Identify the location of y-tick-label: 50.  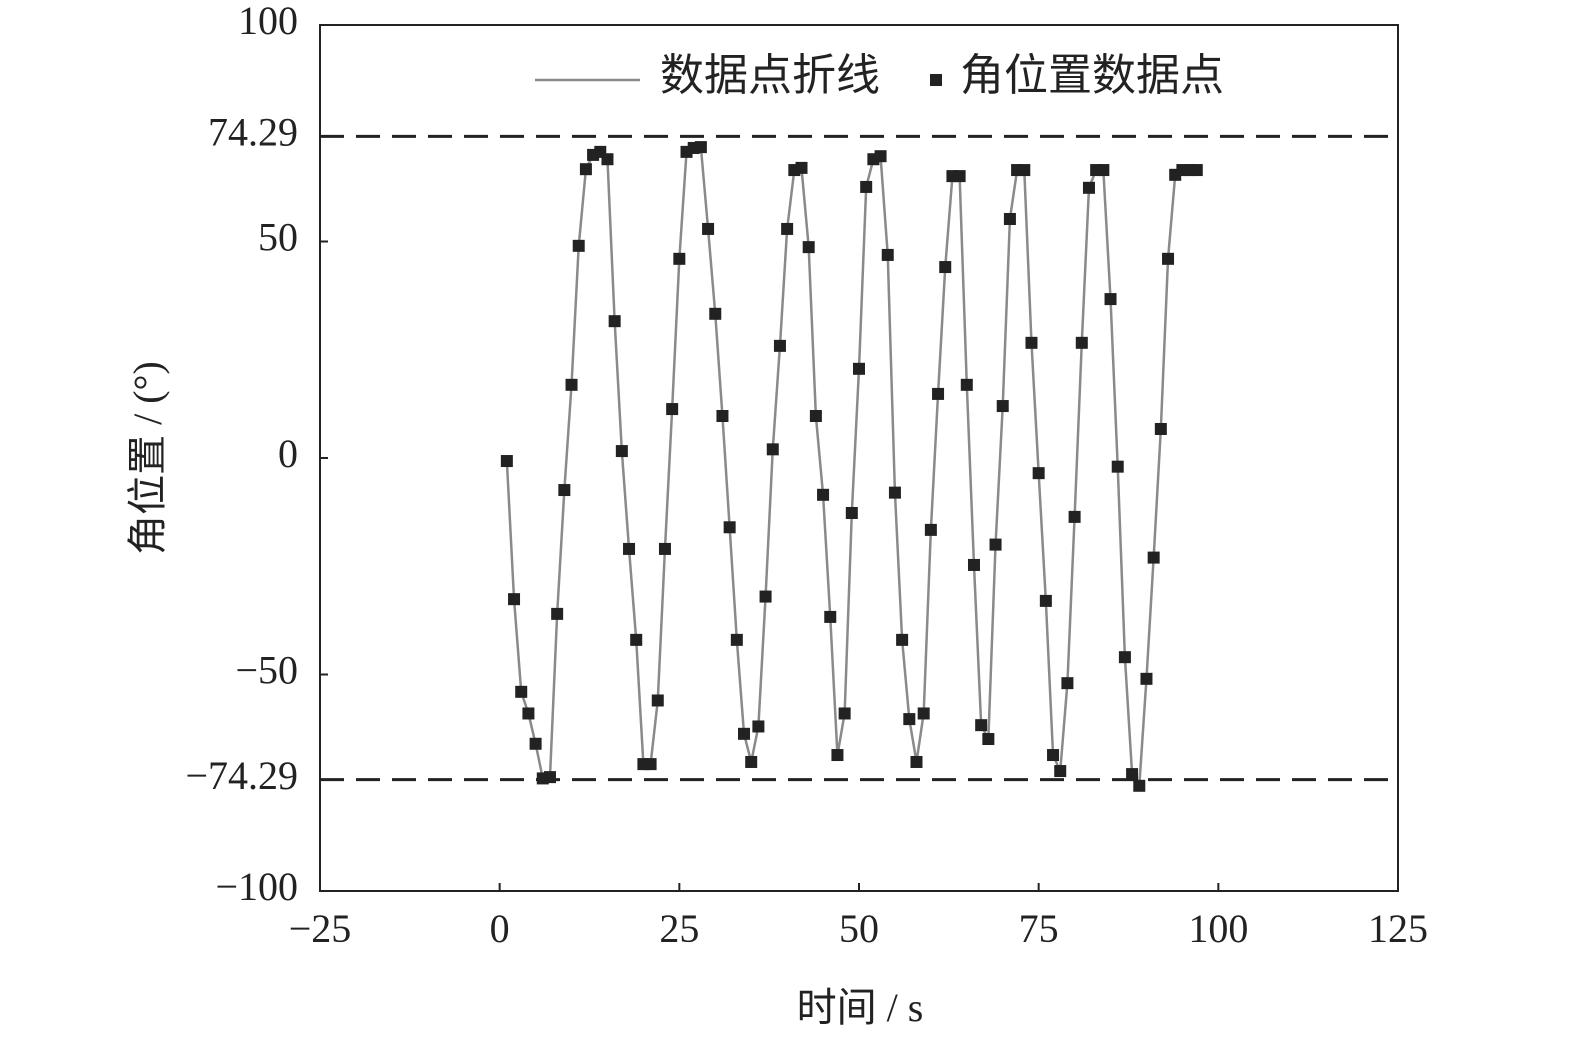
(278, 237).